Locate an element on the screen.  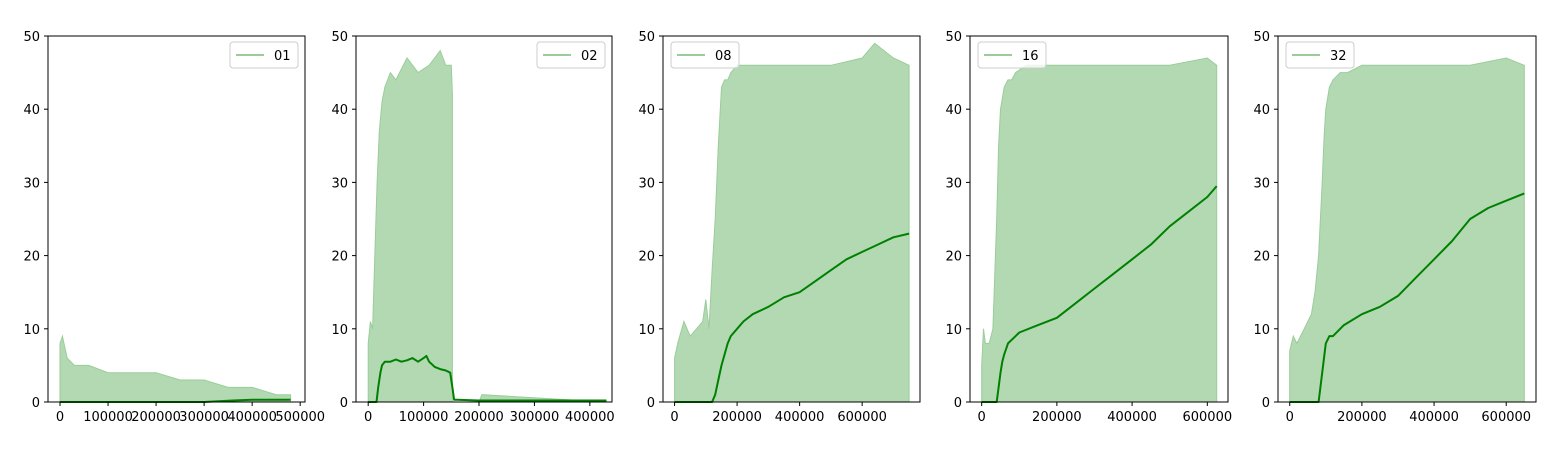
legend: 32 is located at coordinates (1320, 55).